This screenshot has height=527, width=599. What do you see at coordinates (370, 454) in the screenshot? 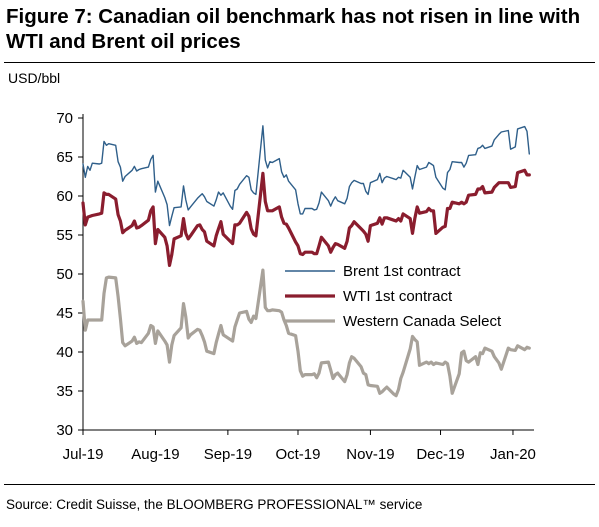
I see `x-tick-label: Nov-19` at bounding box center [370, 454].